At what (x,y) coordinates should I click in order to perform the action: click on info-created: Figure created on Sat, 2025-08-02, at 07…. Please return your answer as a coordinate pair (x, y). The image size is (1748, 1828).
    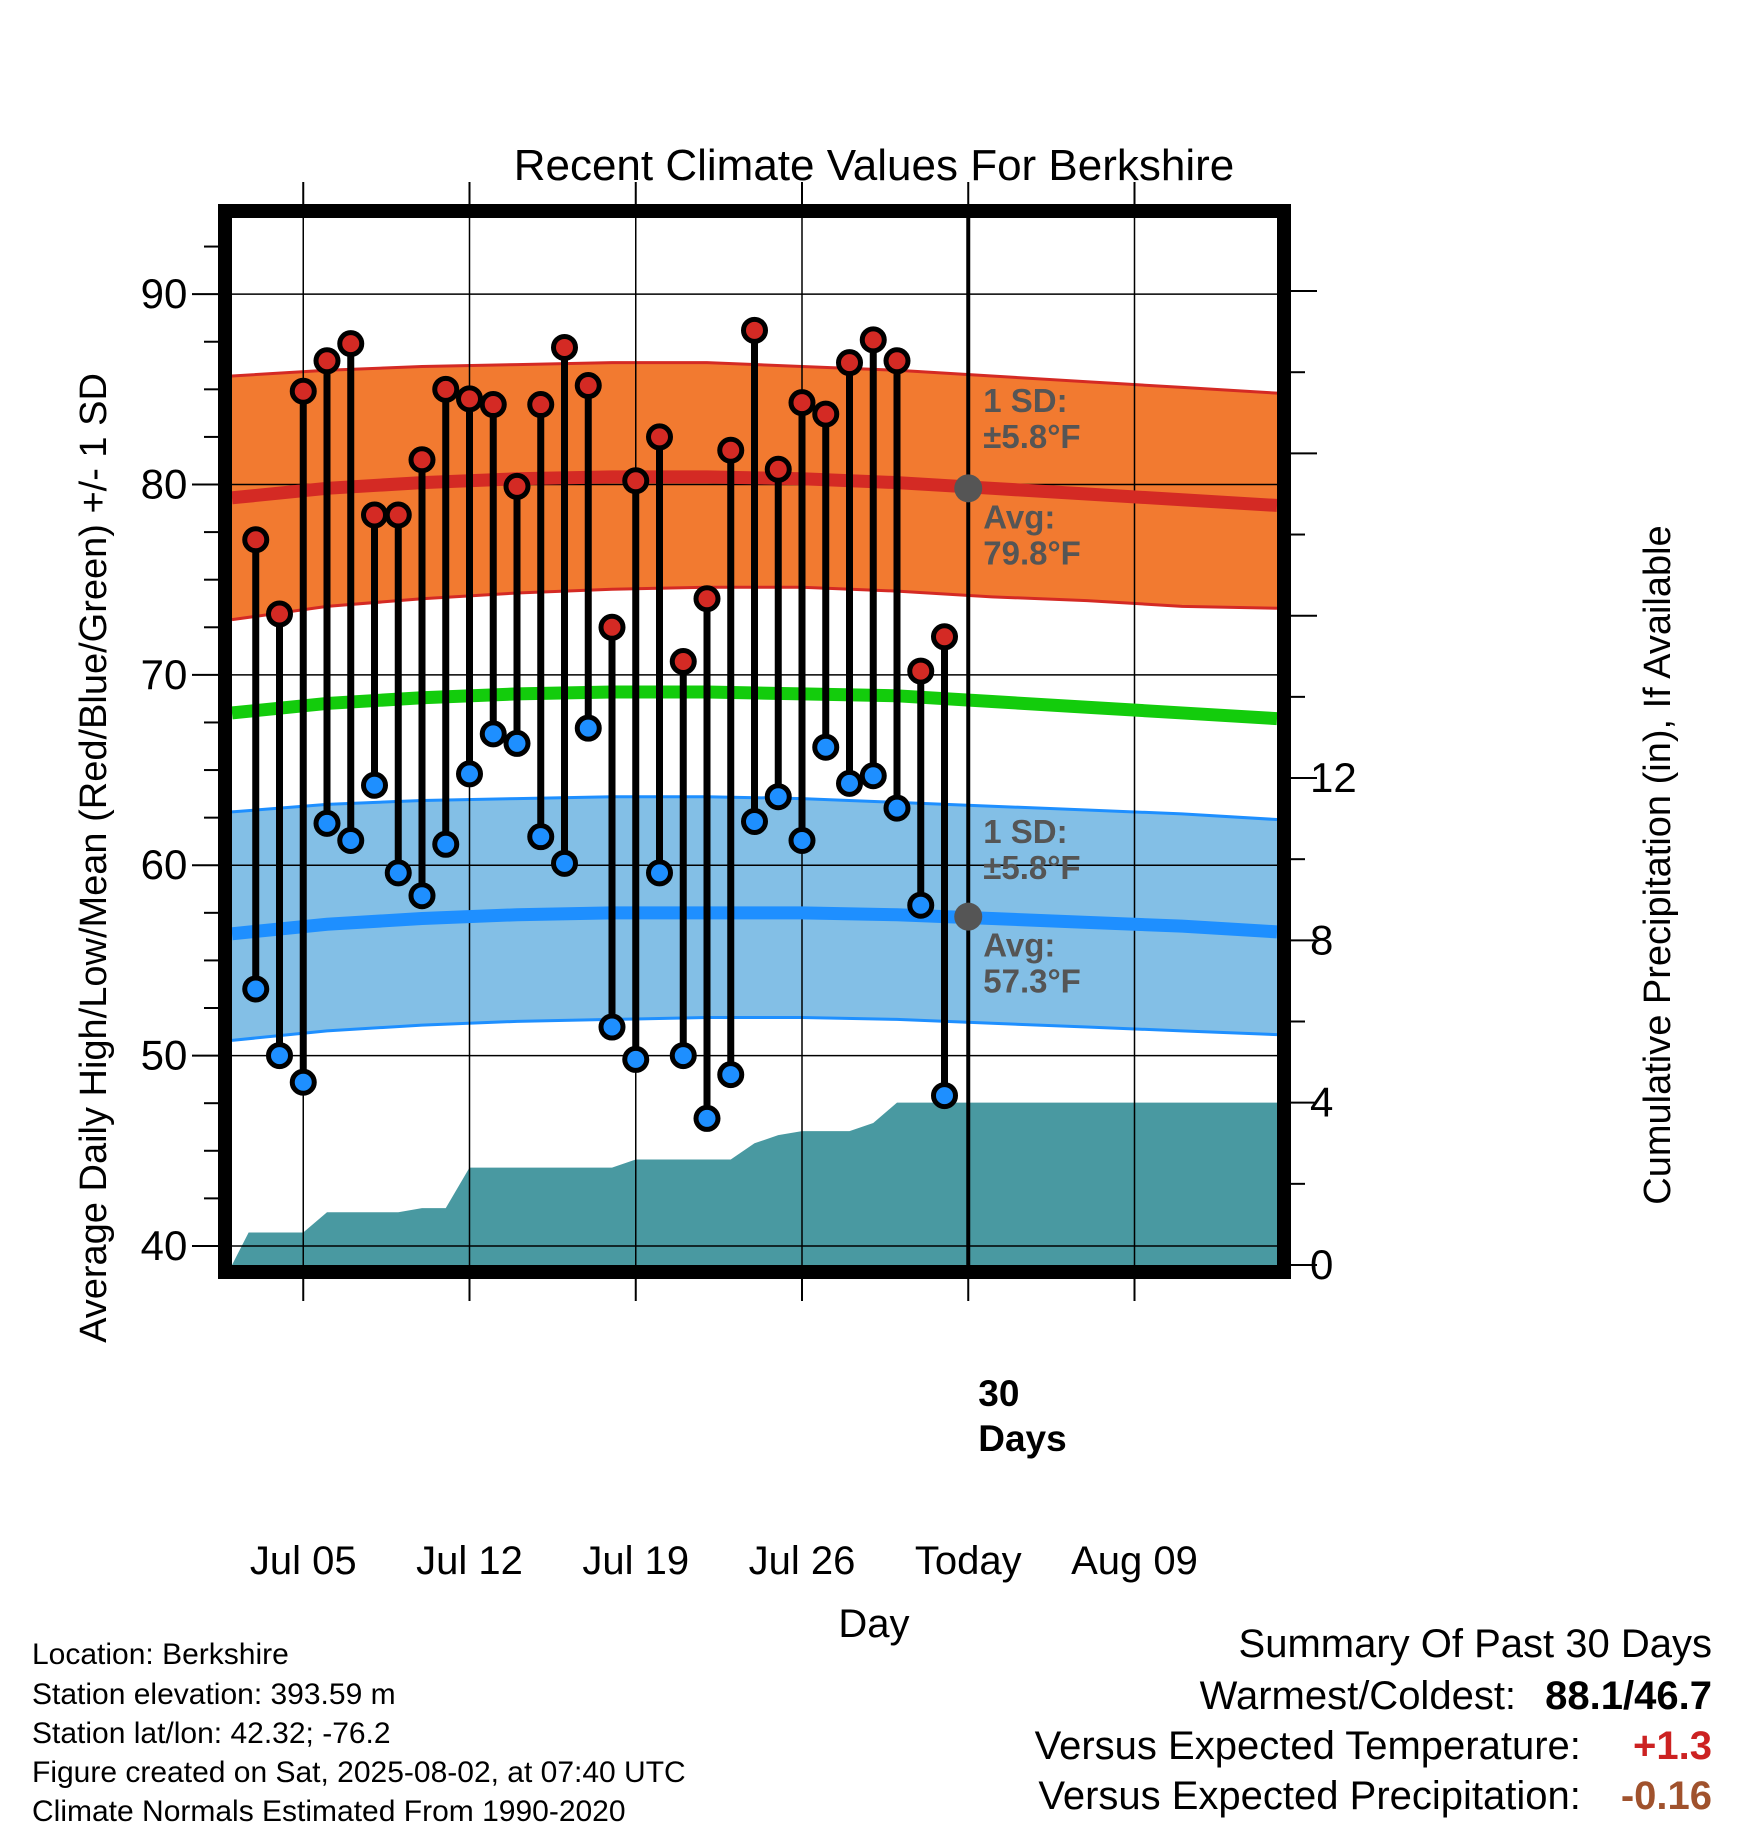
    Looking at the image, I should click on (359, 1772).